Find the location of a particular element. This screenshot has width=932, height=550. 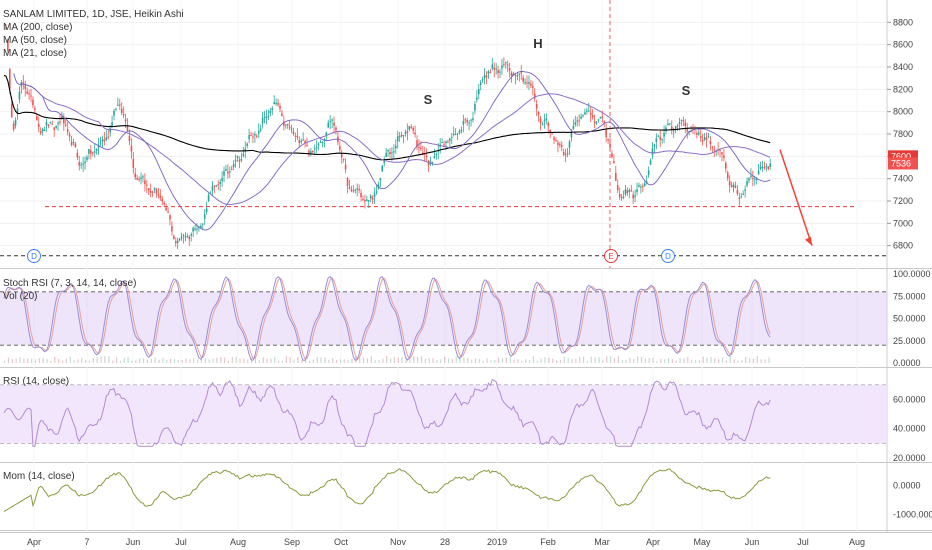

rsi-legend: RSI (14, close) is located at coordinates (36, 381).